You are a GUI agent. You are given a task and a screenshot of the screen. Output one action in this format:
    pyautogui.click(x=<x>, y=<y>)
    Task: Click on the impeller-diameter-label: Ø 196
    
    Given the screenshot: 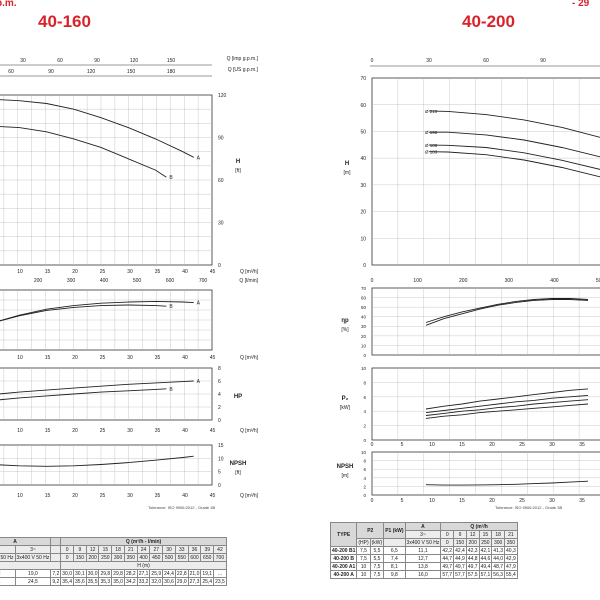 What is the action you would take?
    pyautogui.click(x=431, y=132)
    